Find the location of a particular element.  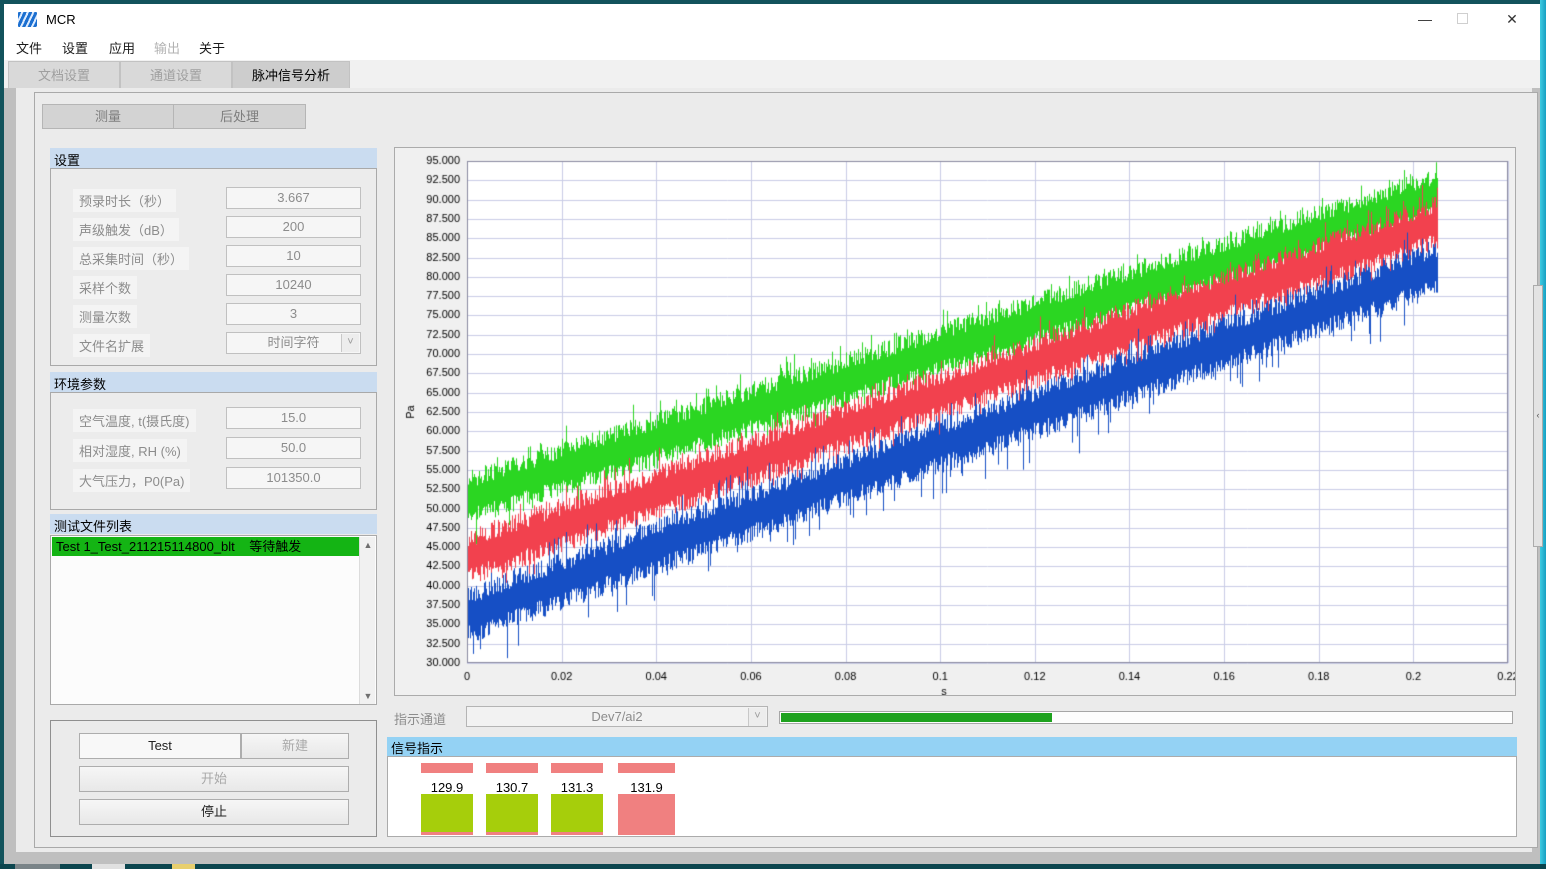

field-label: 总采集时间（秒） is located at coordinates (131, 258).